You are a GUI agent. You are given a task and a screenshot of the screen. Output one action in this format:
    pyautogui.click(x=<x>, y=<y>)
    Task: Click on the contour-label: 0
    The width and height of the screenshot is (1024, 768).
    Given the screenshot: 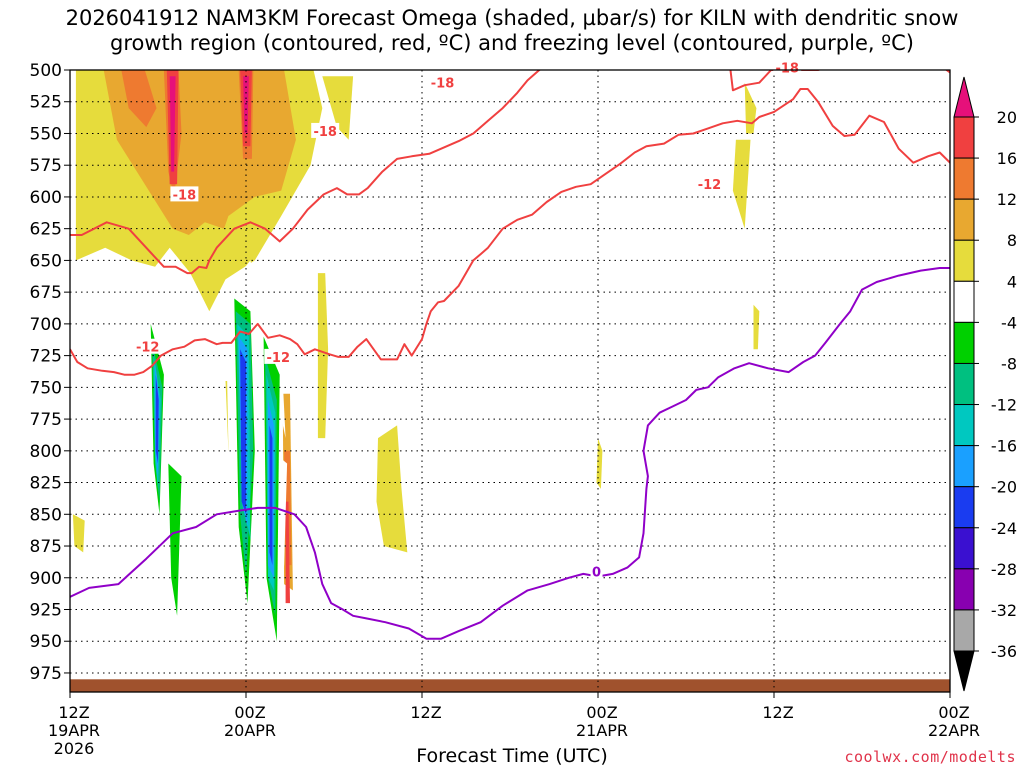 What is the action you would take?
    pyautogui.click(x=596, y=572)
    